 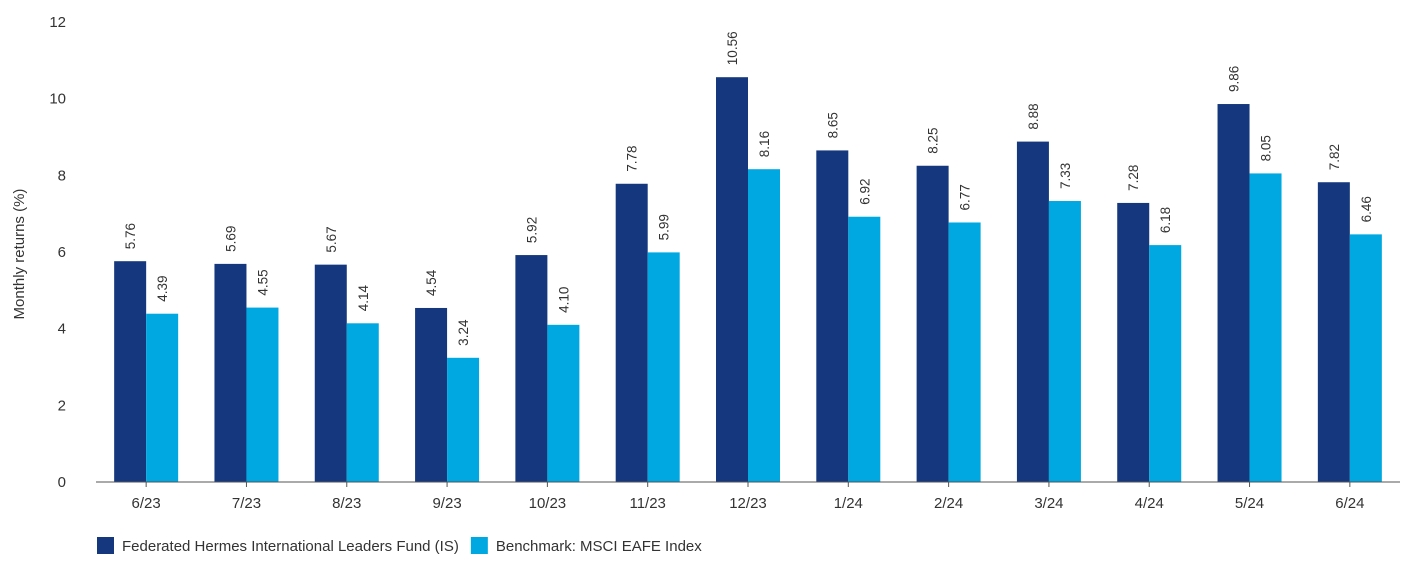 What do you see at coordinates (531, 230) in the screenshot?
I see `fund-data-label: 5.92` at bounding box center [531, 230].